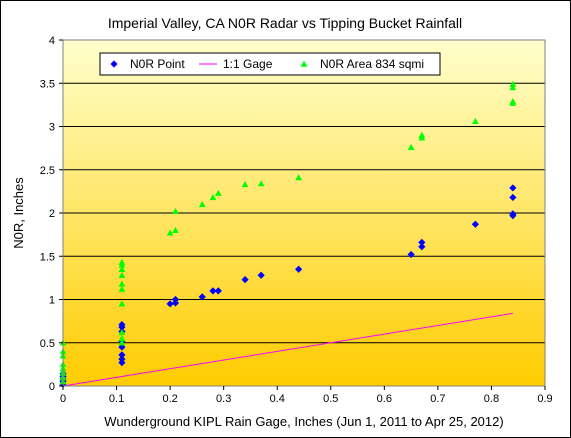  Describe the element at coordinates (544, 399) in the screenshot. I see `x-tick-label: 0.9` at that location.